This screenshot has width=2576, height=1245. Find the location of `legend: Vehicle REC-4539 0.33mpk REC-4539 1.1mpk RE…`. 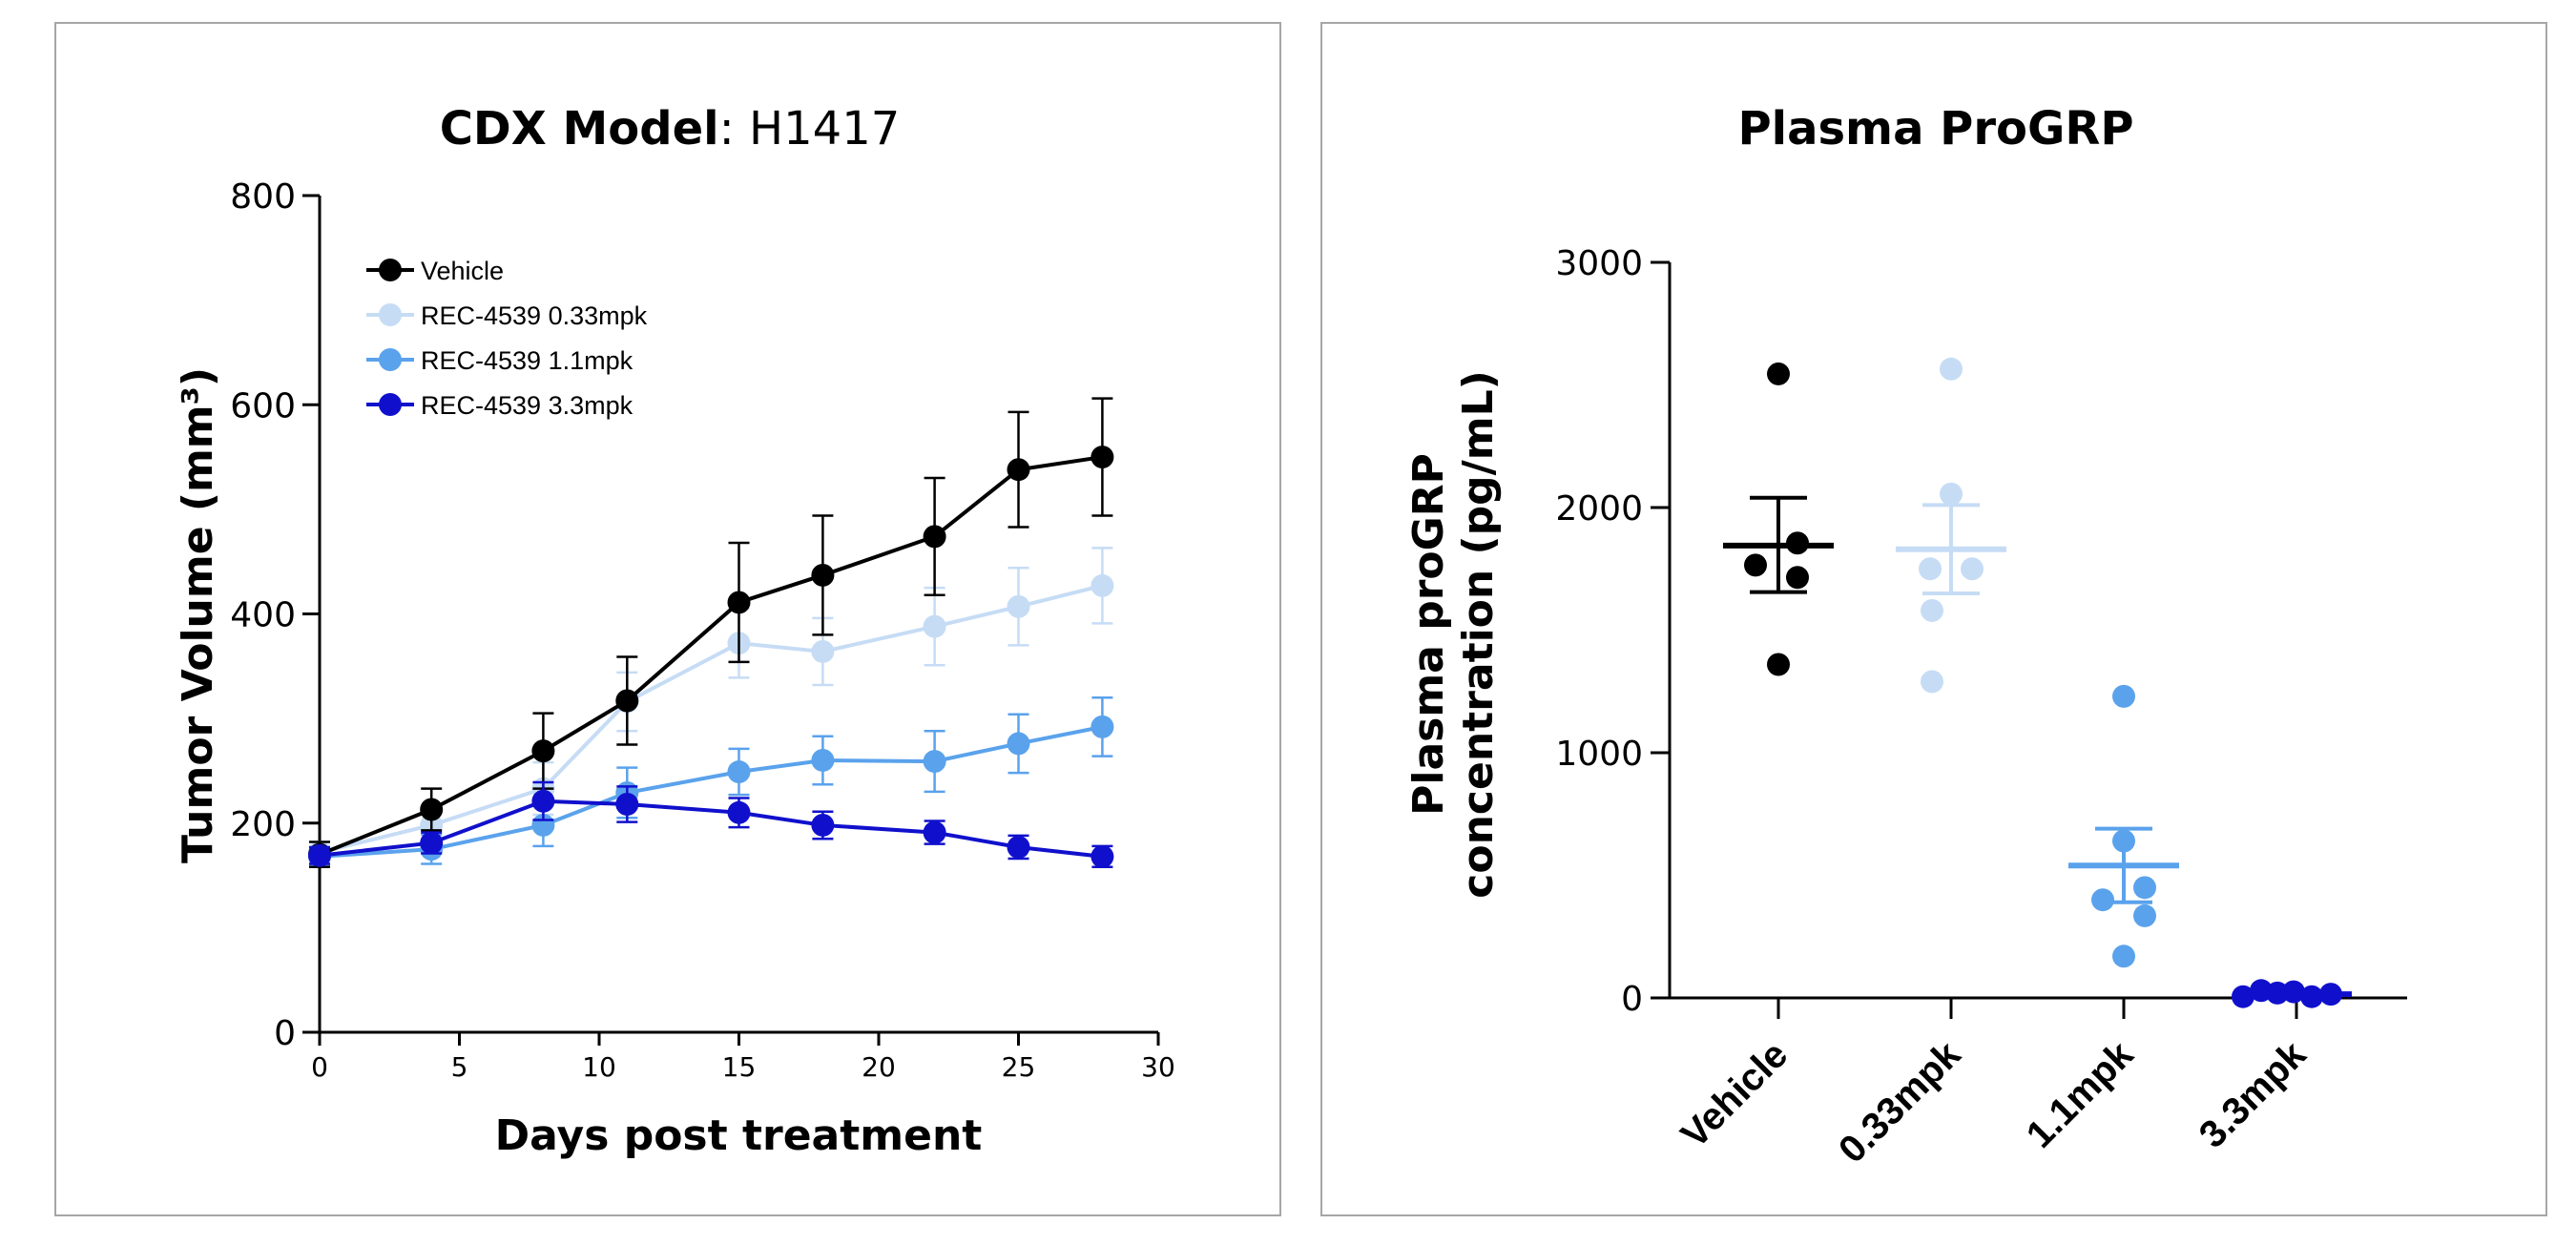

legend: Vehicle REC-4539 0.33mpk REC-4539 1.1mpk RE… is located at coordinates (507, 338).